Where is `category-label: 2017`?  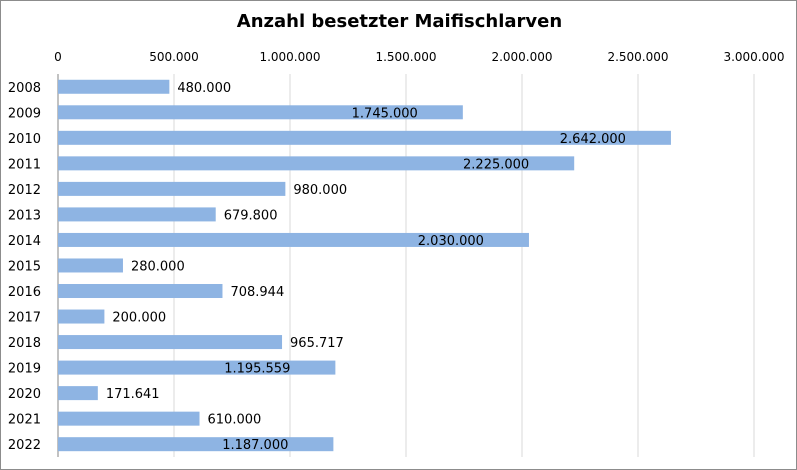
category-label: 2017 is located at coordinates (24, 318).